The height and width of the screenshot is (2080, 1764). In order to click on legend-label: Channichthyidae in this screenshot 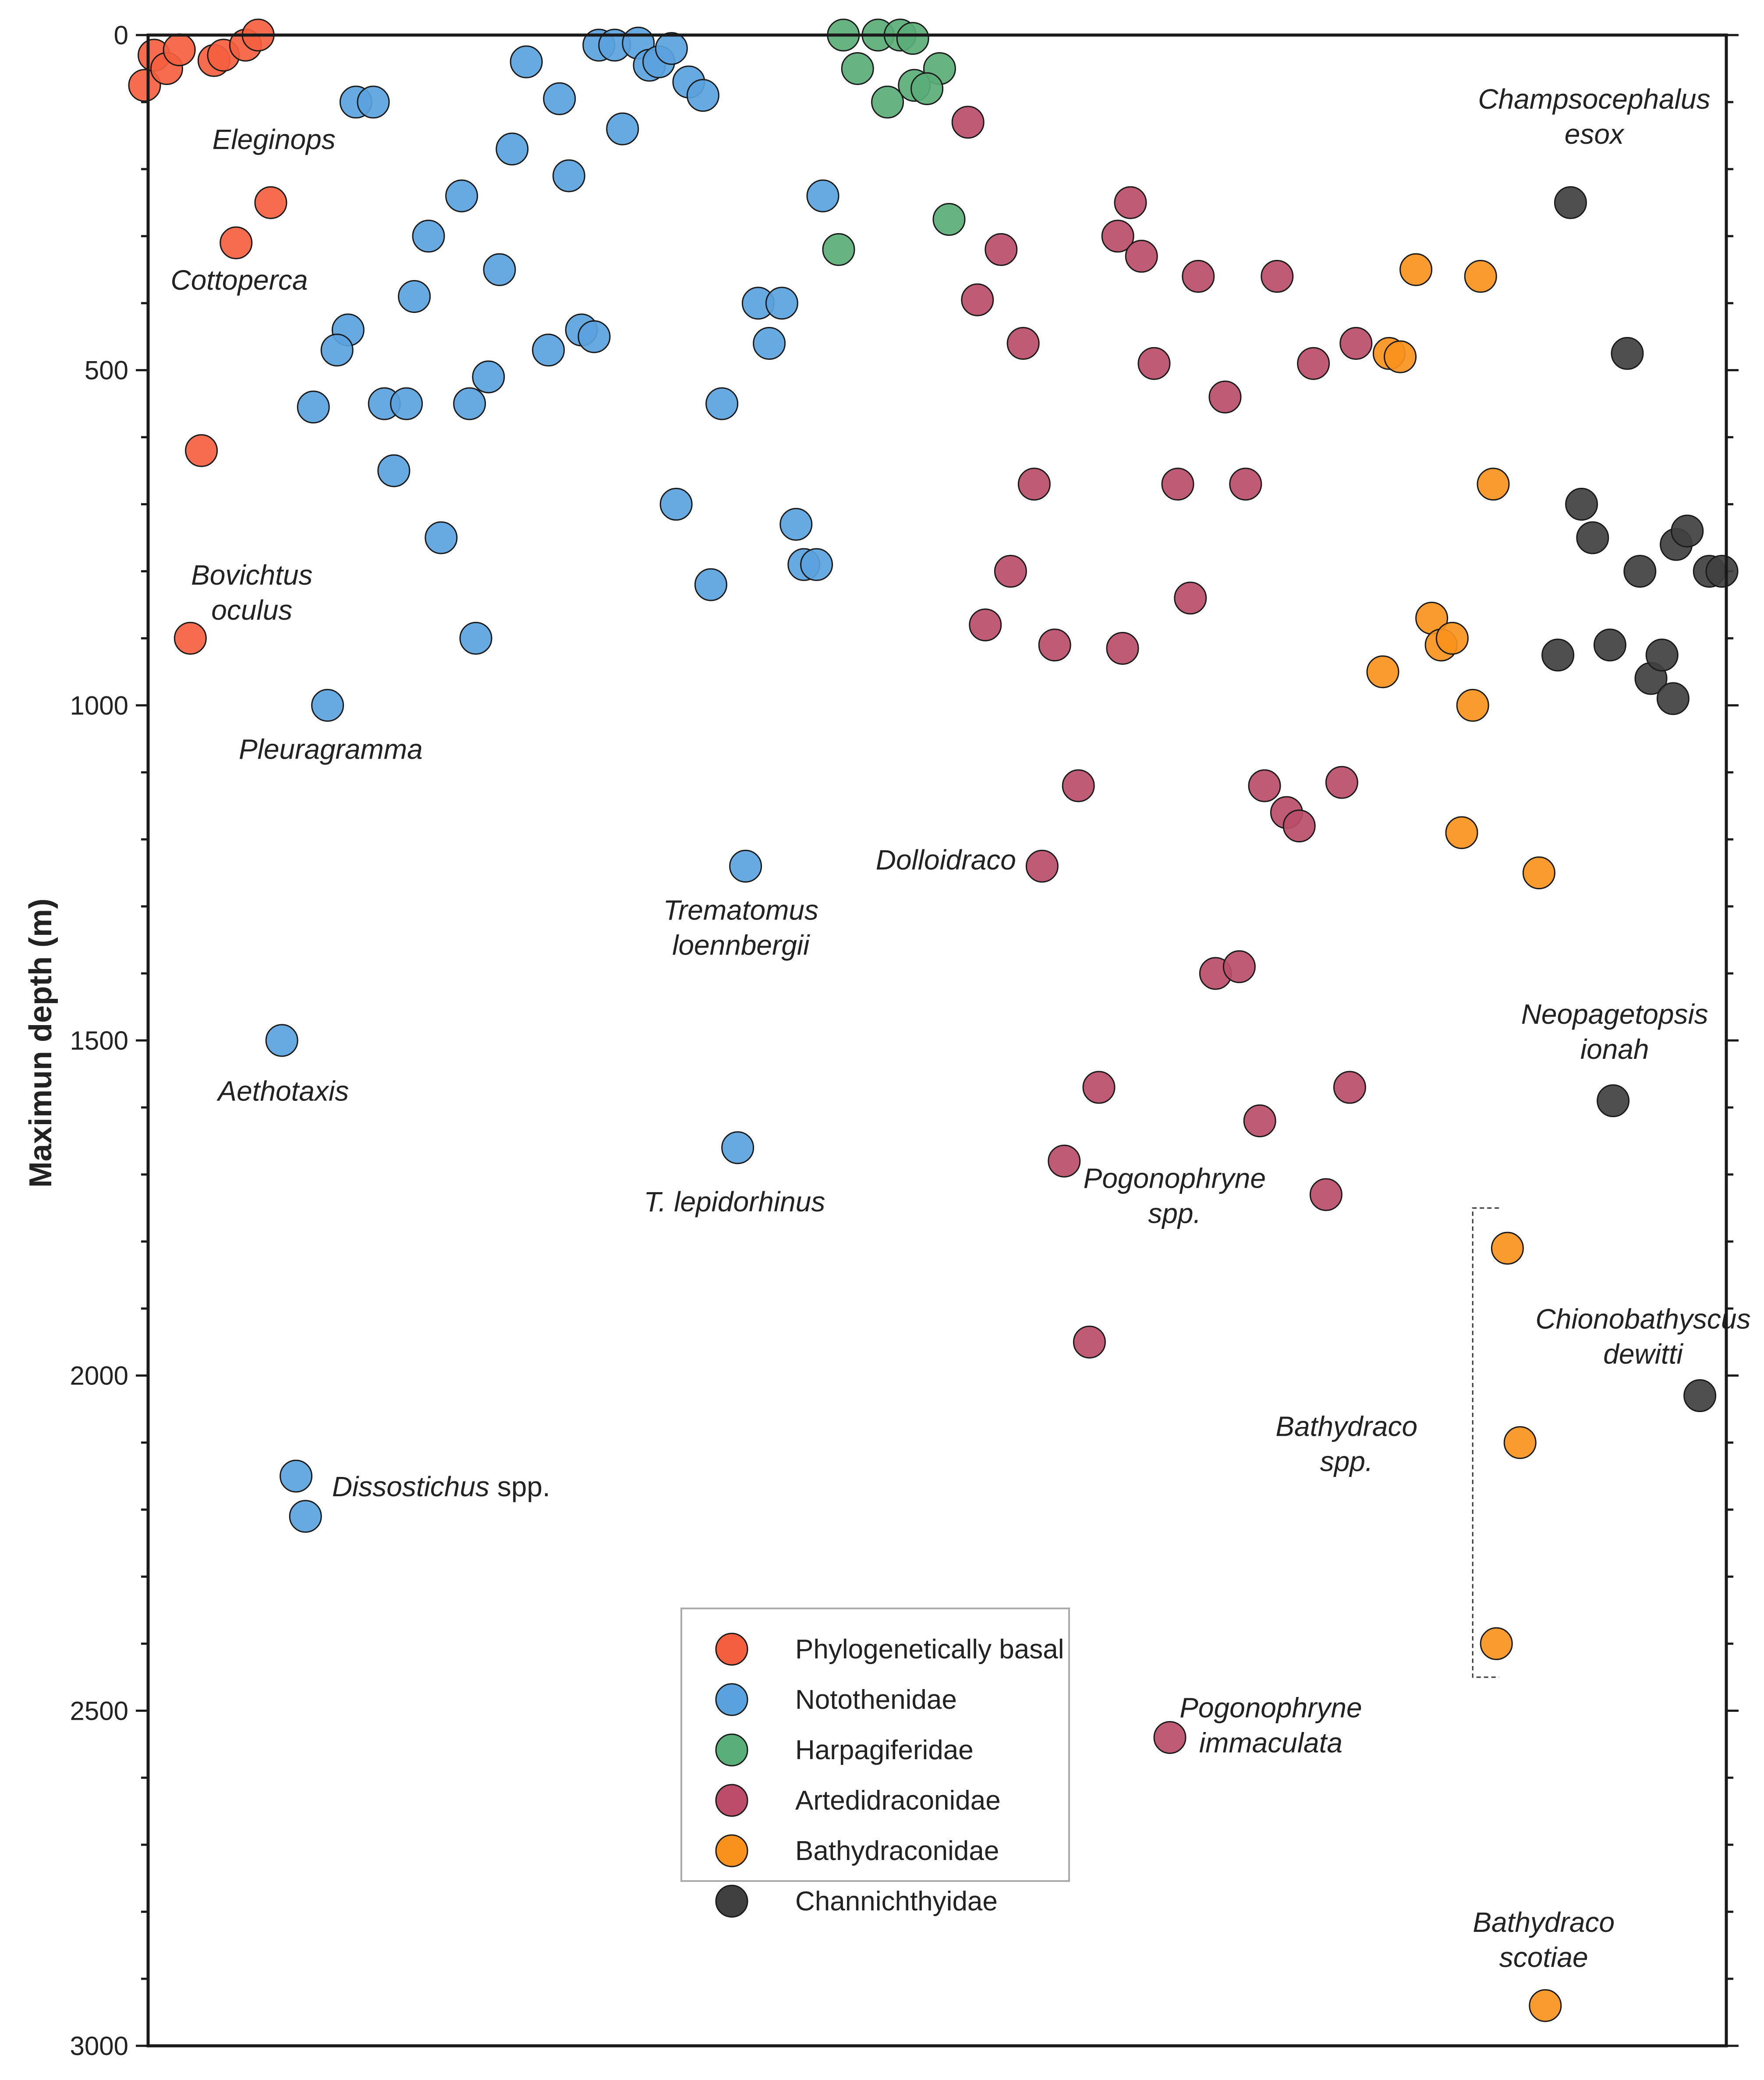, I will do `click(897, 1901)`.